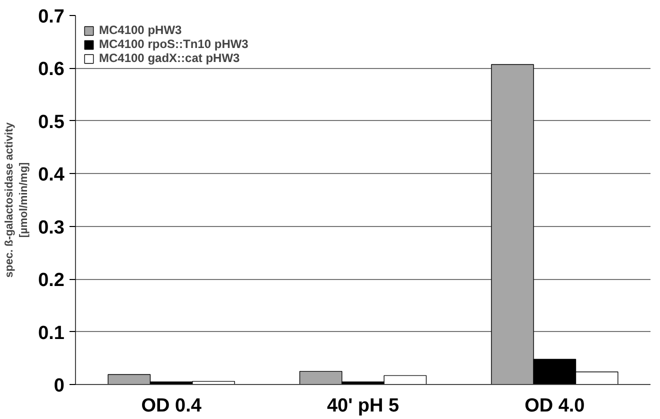  I want to click on y-tick-label: 0, so click(59, 386).